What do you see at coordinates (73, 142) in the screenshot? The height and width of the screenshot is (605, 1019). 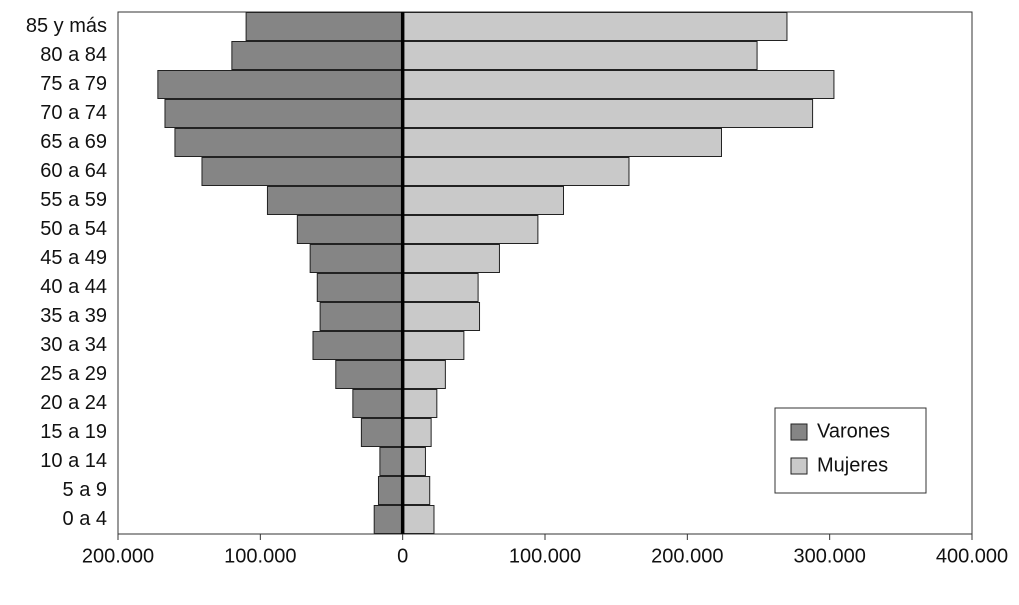 I see `y-tick-label: 65 a 69` at bounding box center [73, 142].